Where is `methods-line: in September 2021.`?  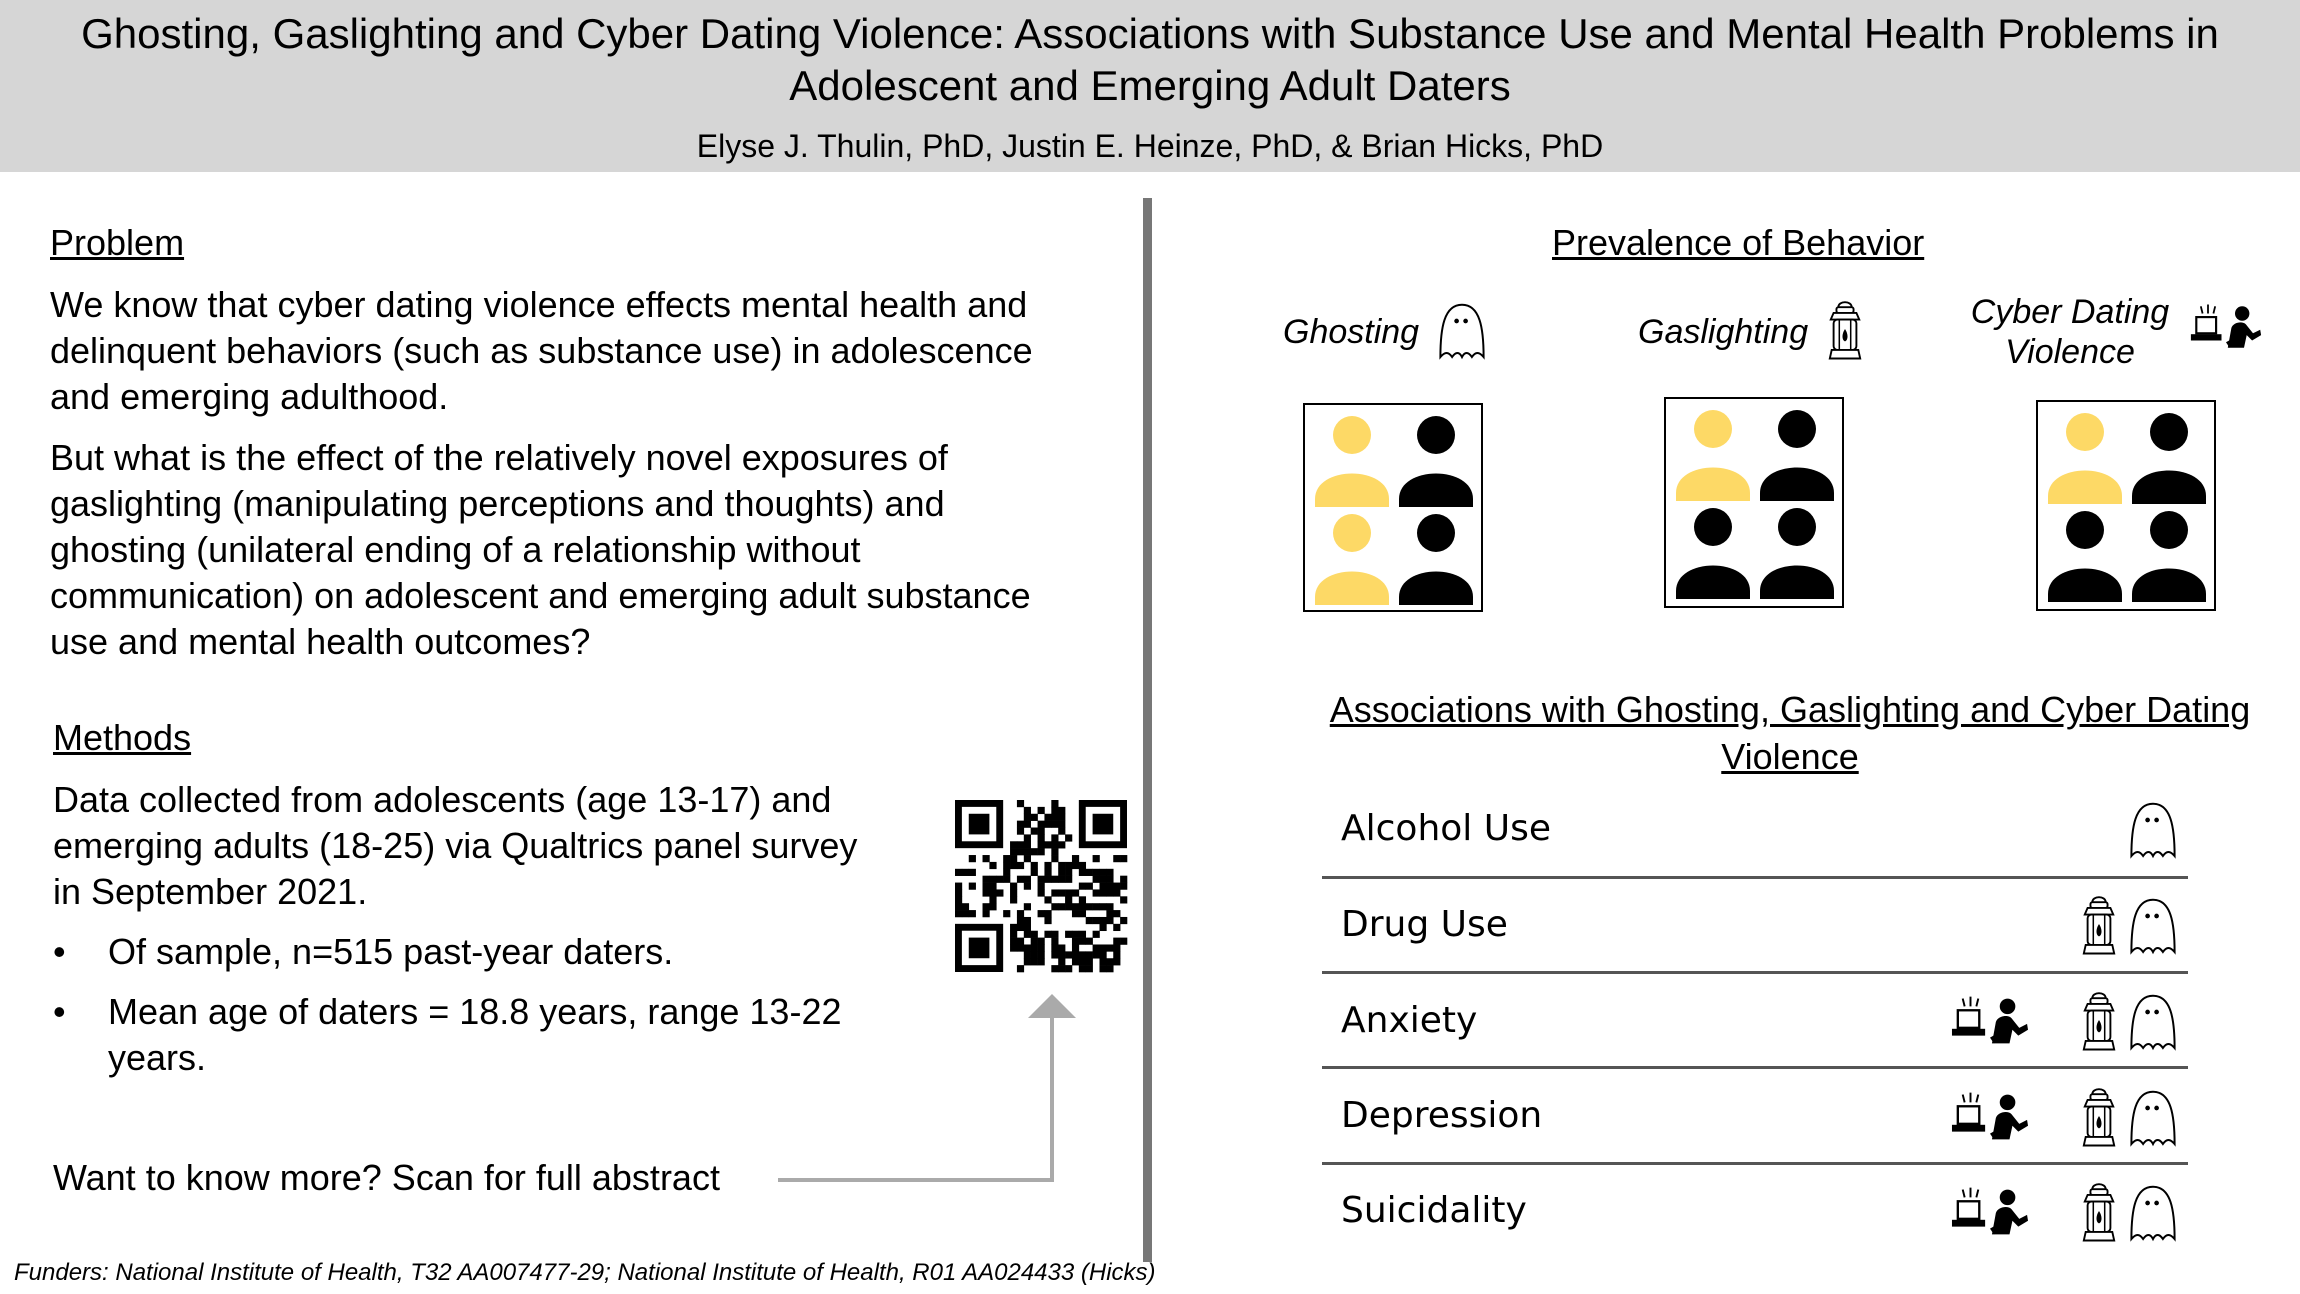 methods-line: in September 2021. is located at coordinates (210, 891).